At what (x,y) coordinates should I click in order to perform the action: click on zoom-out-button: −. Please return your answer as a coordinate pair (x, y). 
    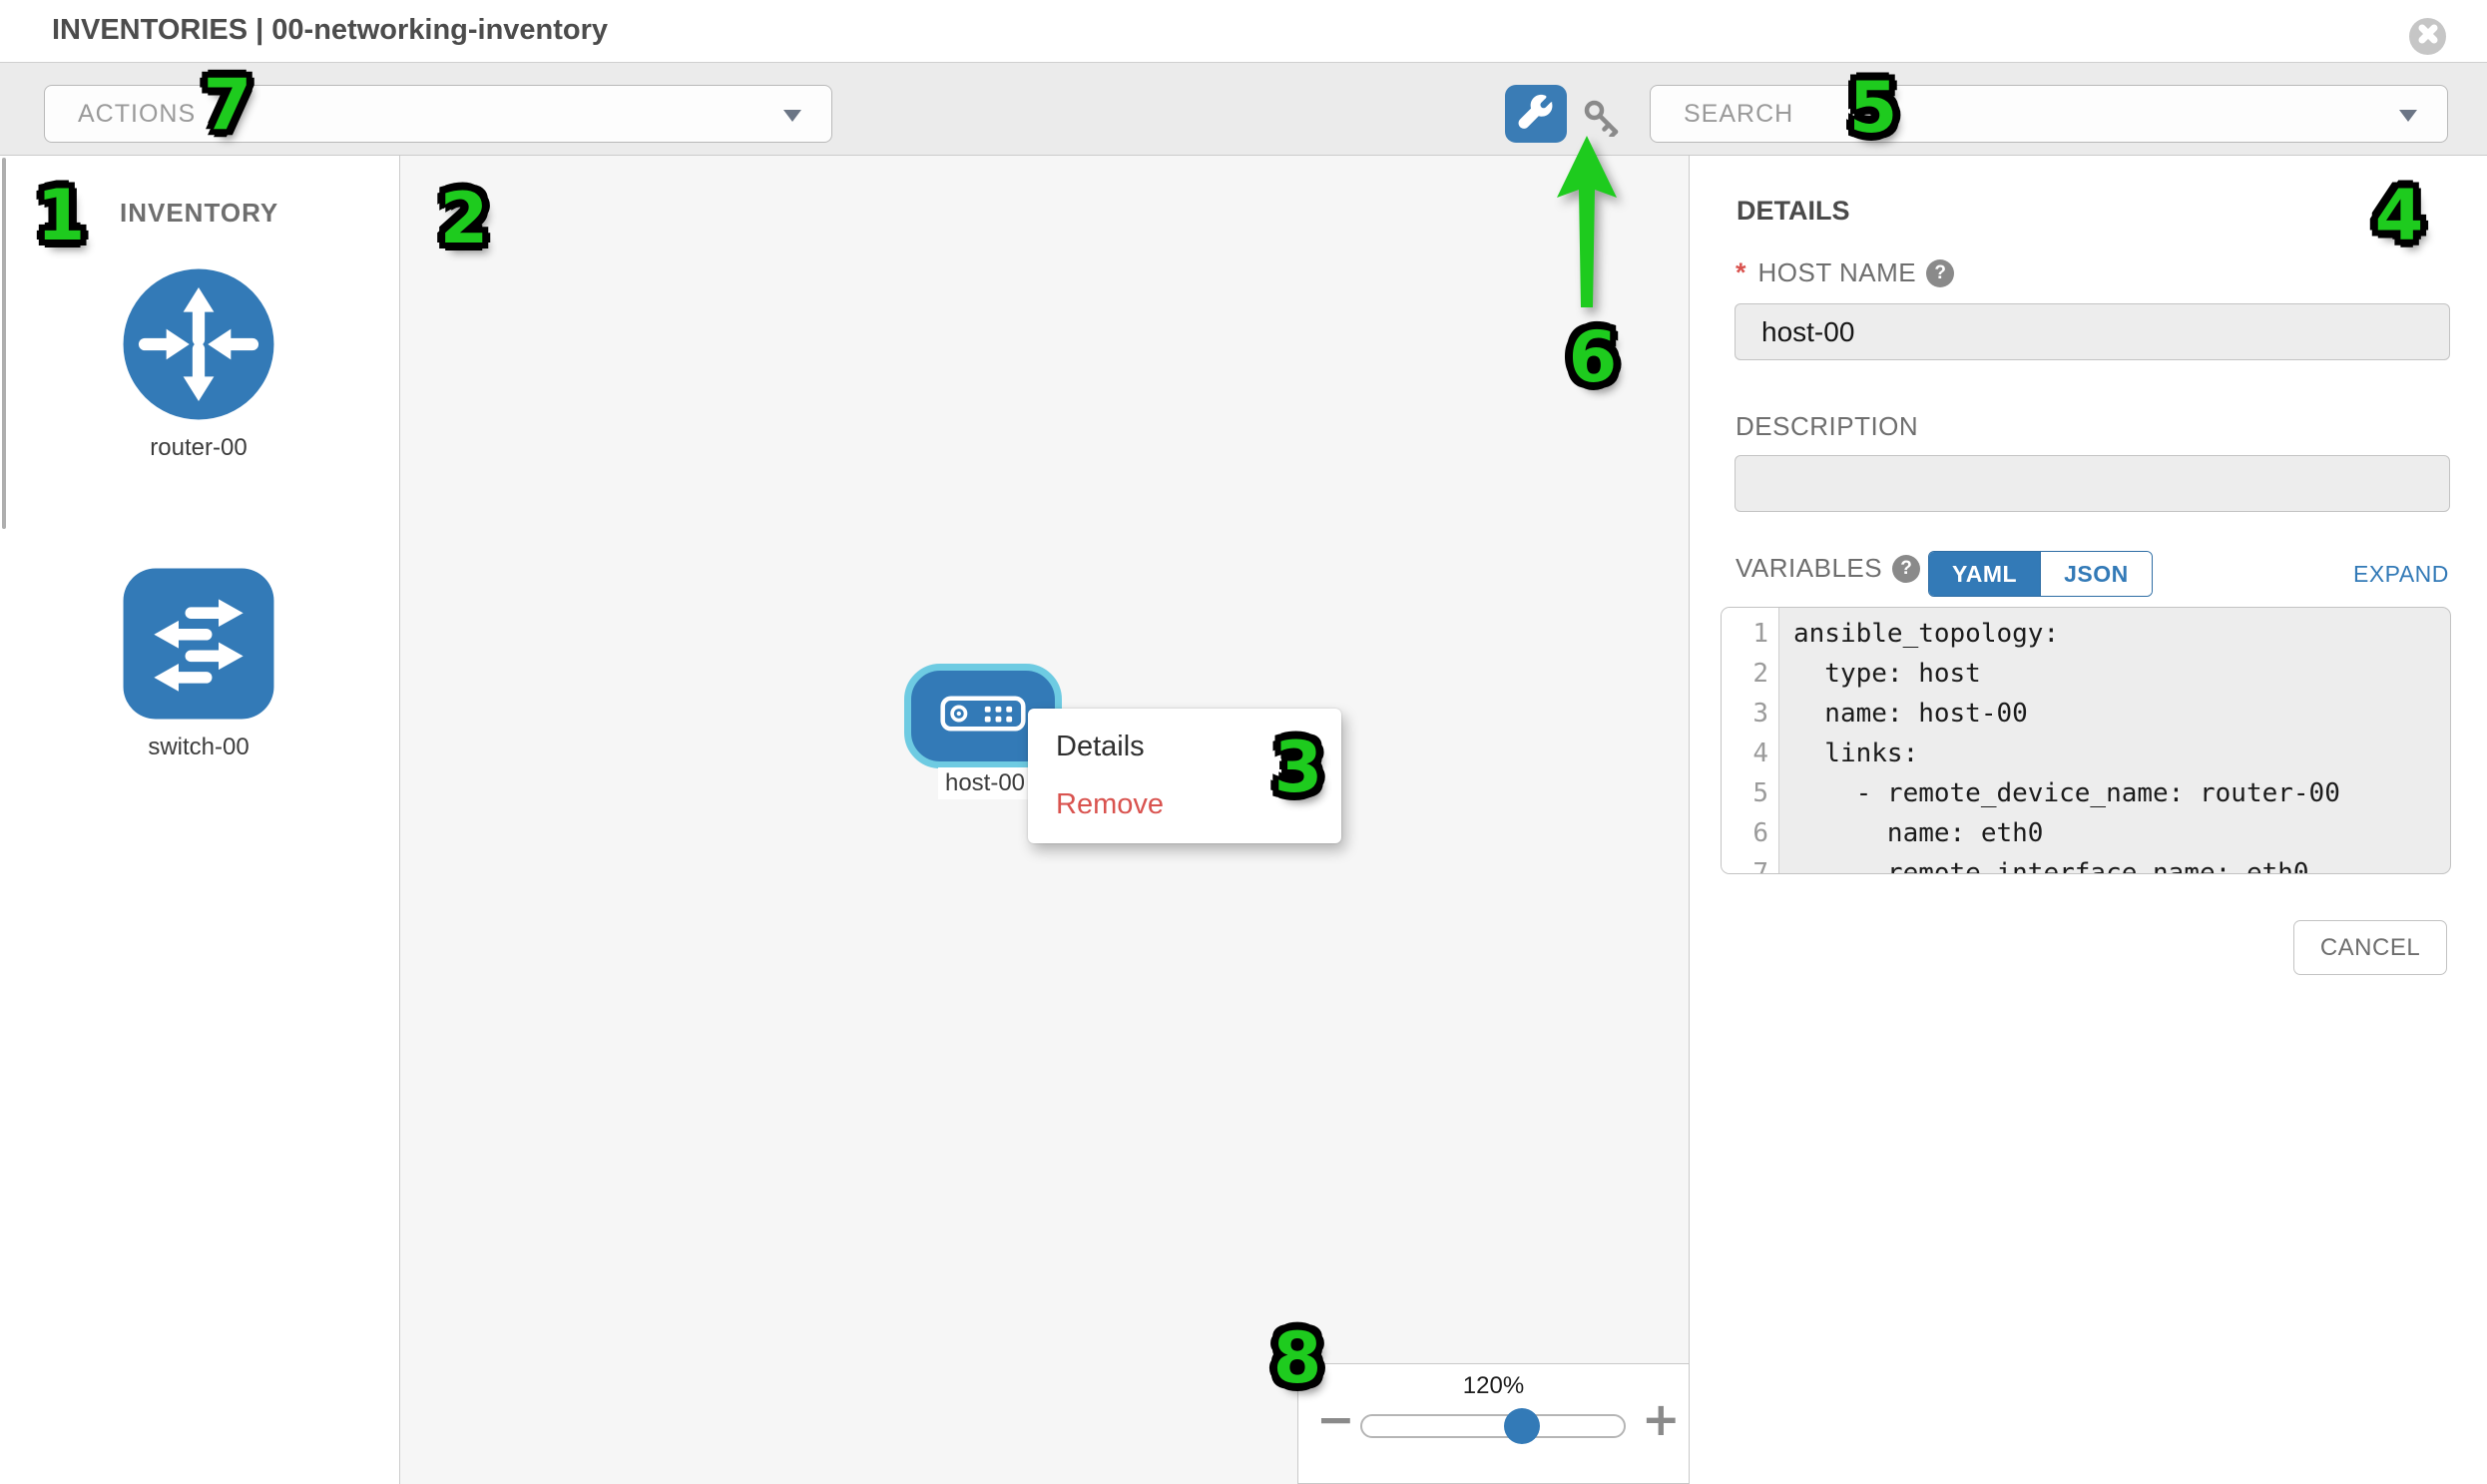
    Looking at the image, I should click on (1335, 1419).